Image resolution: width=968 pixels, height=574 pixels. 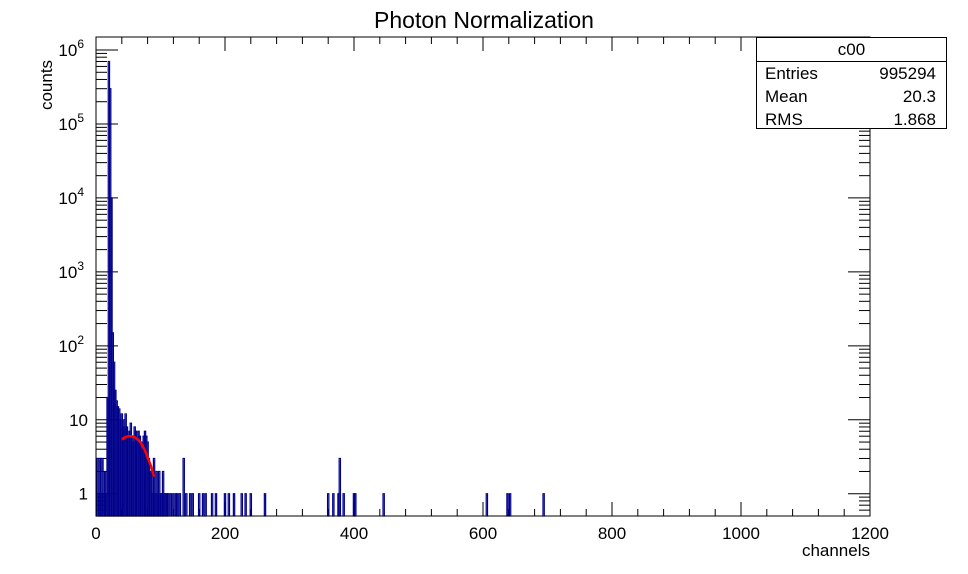 I want to click on x-tick-label: 0, so click(x=95, y=533).